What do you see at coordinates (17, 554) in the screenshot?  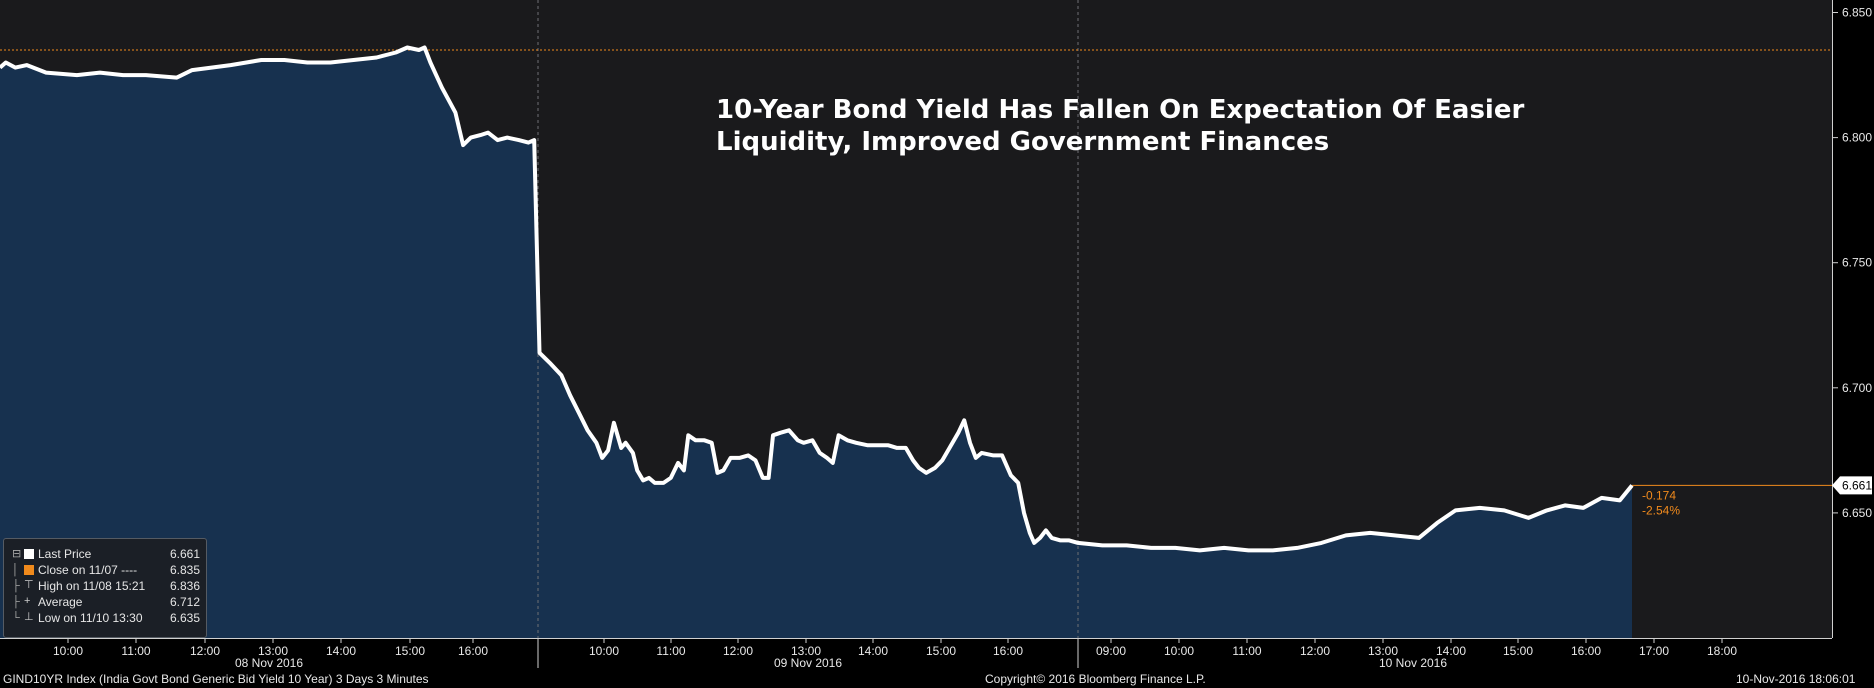 I see `expand-icon: ⊟` at bounding box center [17, 554].